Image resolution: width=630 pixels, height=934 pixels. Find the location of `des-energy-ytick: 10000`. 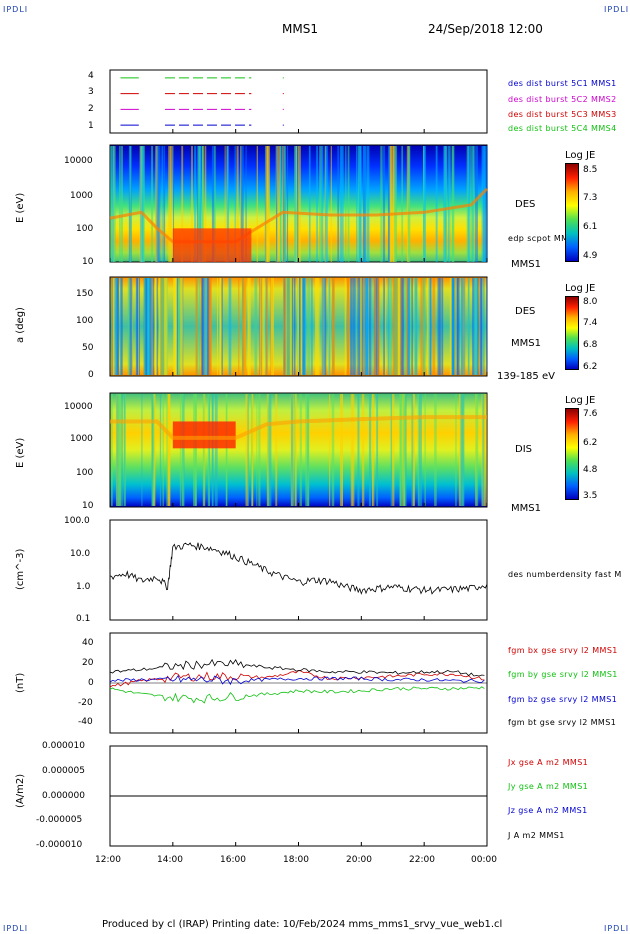

des-energy-ytick: 10000 is located at coordinates (78, 161).